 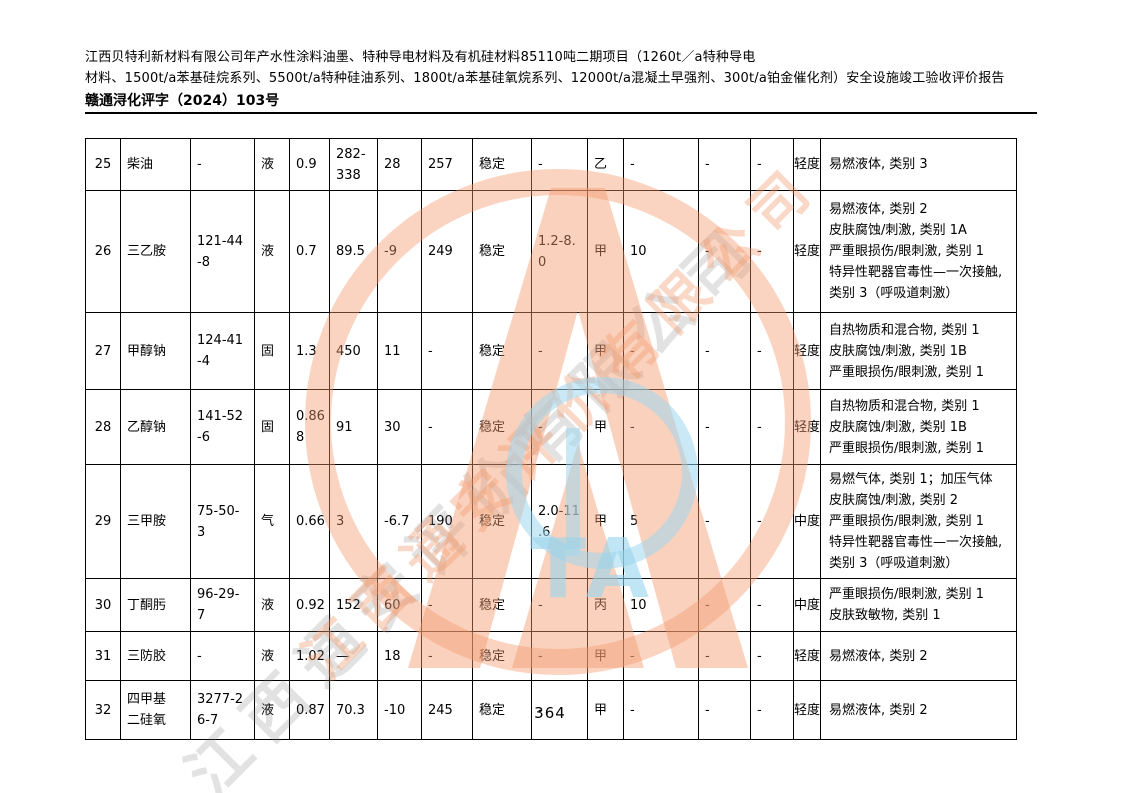 What do you see at coordinates (222, 427) in the screenshot?
I see `cell-cas-number: 141-52 -6` at bounding box center [222, 427].